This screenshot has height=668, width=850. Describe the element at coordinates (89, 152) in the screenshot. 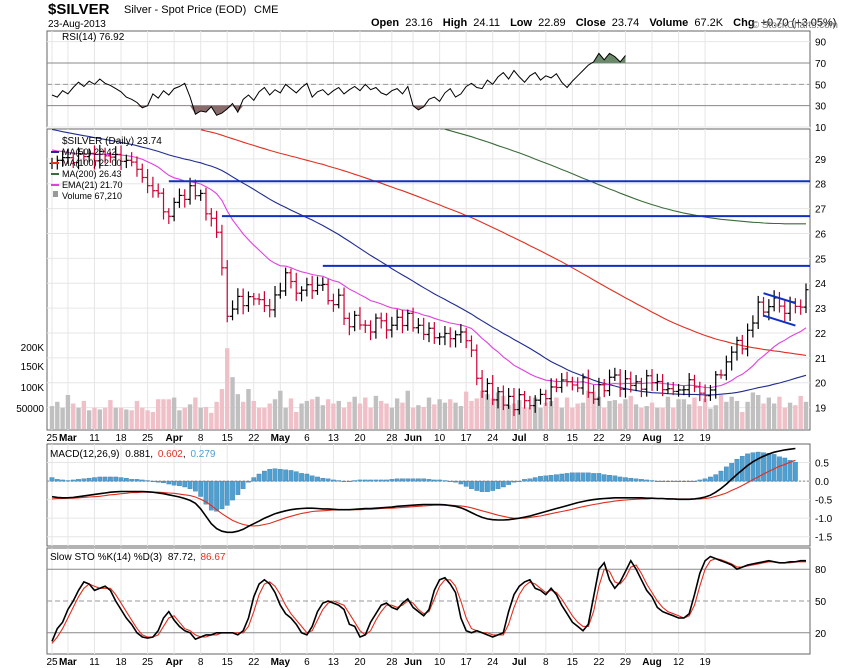

I see `legend-ma50: MA(50) 20.42` at that location.